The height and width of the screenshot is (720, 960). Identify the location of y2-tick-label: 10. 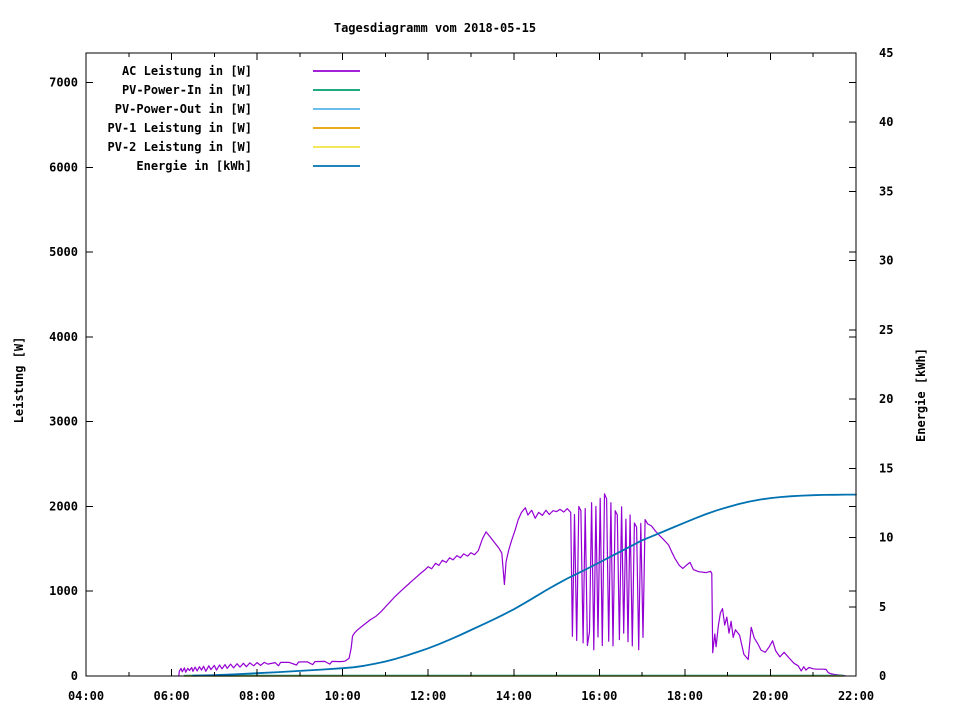
(886, 538).